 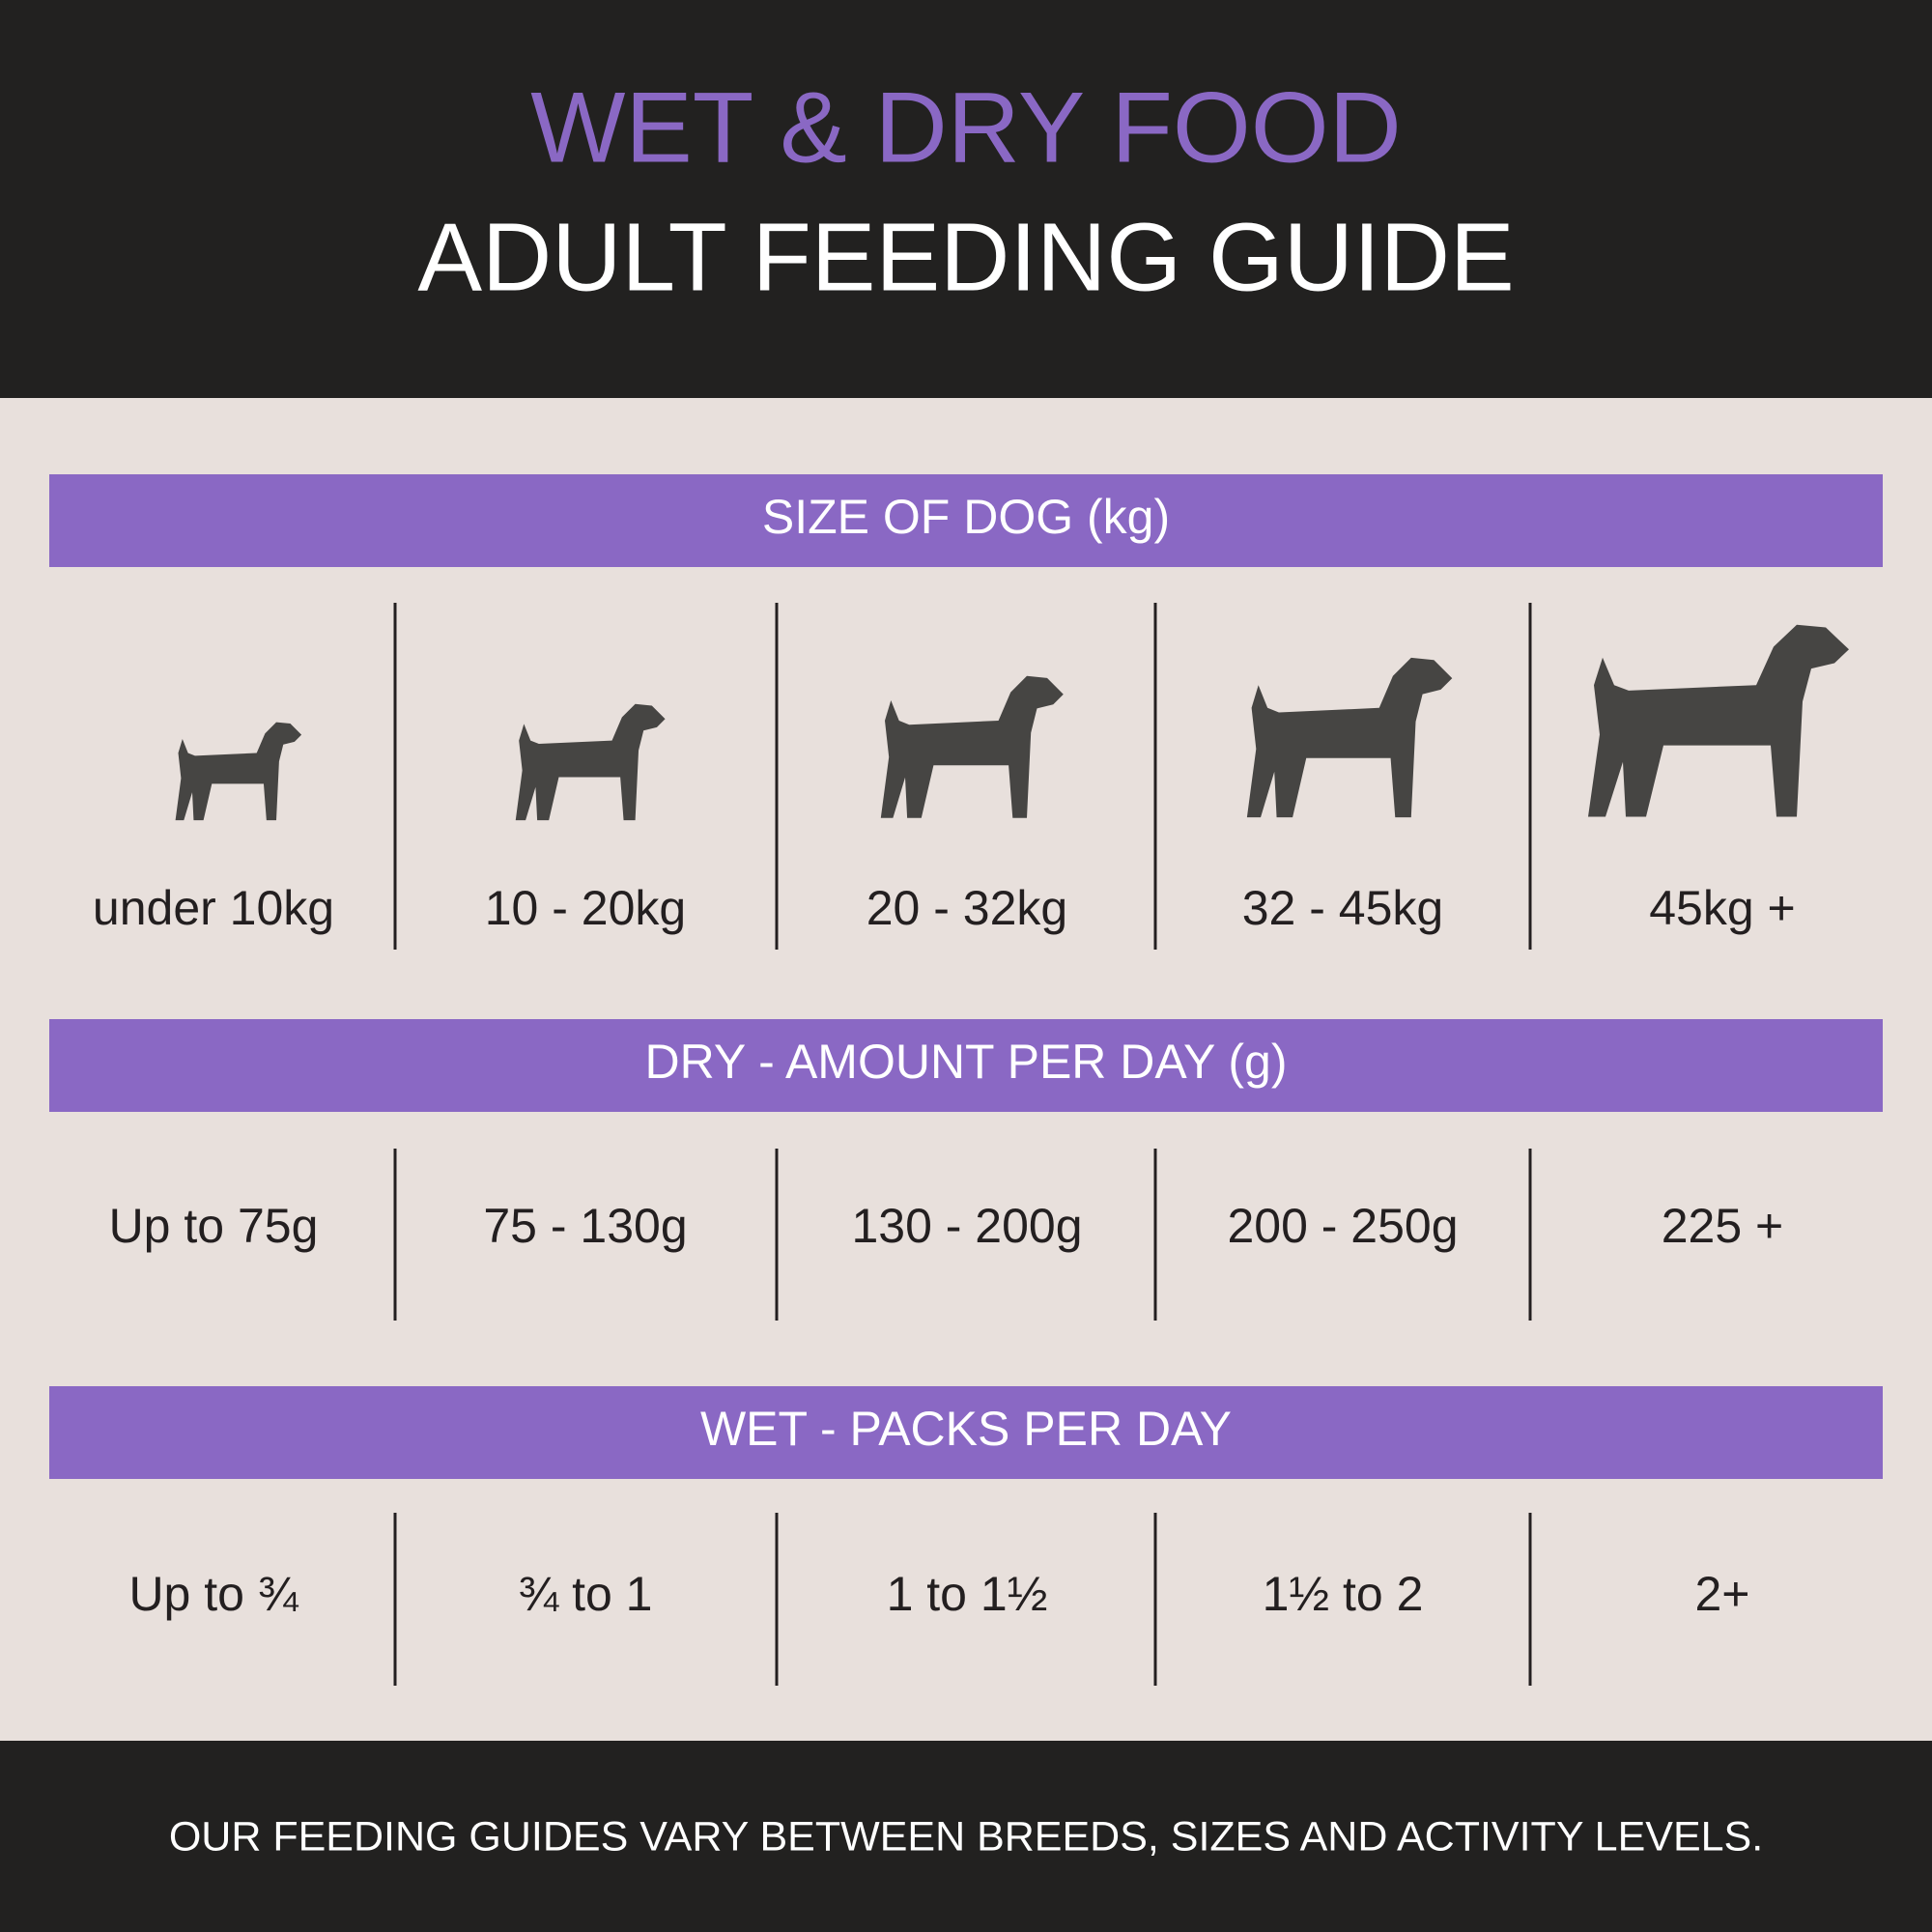 What do you see at coordinates (1342, 1226) in the screenshot?
I see `cell: 200 - 250g` at bounding box center [1342, 1226].